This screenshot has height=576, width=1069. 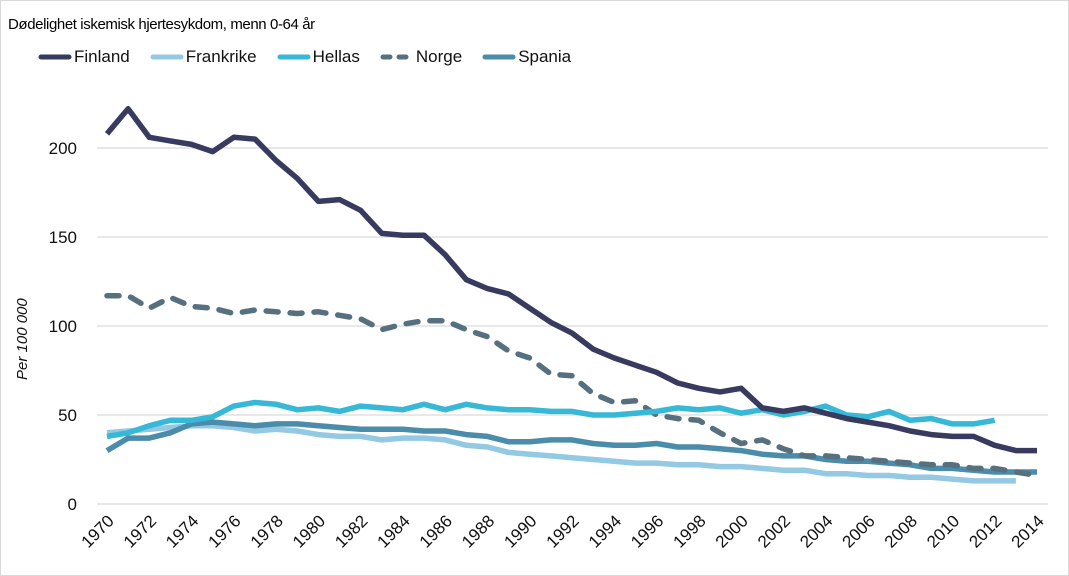 I want to click on legend-label-hellas: Hellas, so click(x=336, y=56).